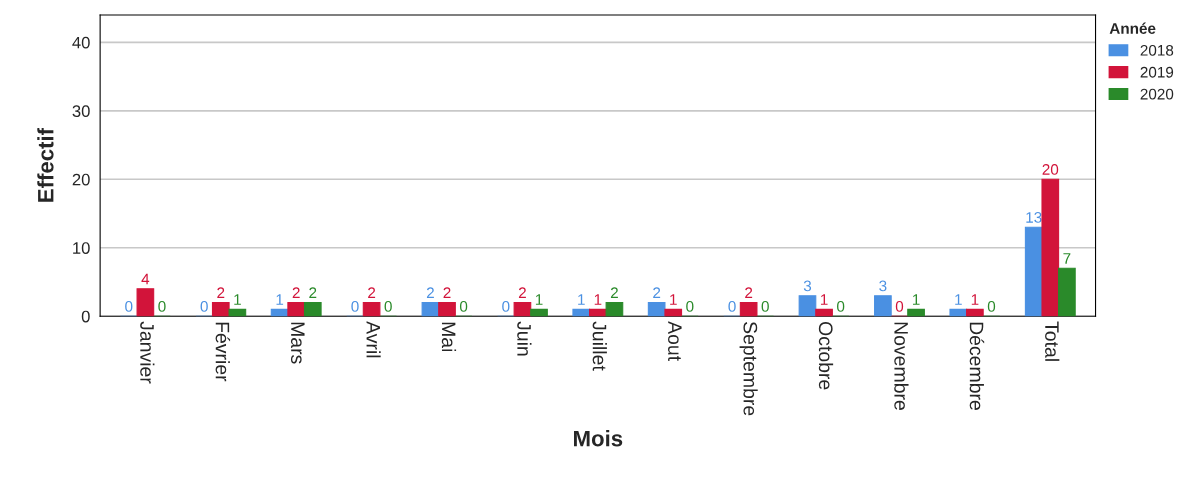  Describe the element at coordinates (1050, 169) in the screenshot. I see `data-label: 20` at that location.